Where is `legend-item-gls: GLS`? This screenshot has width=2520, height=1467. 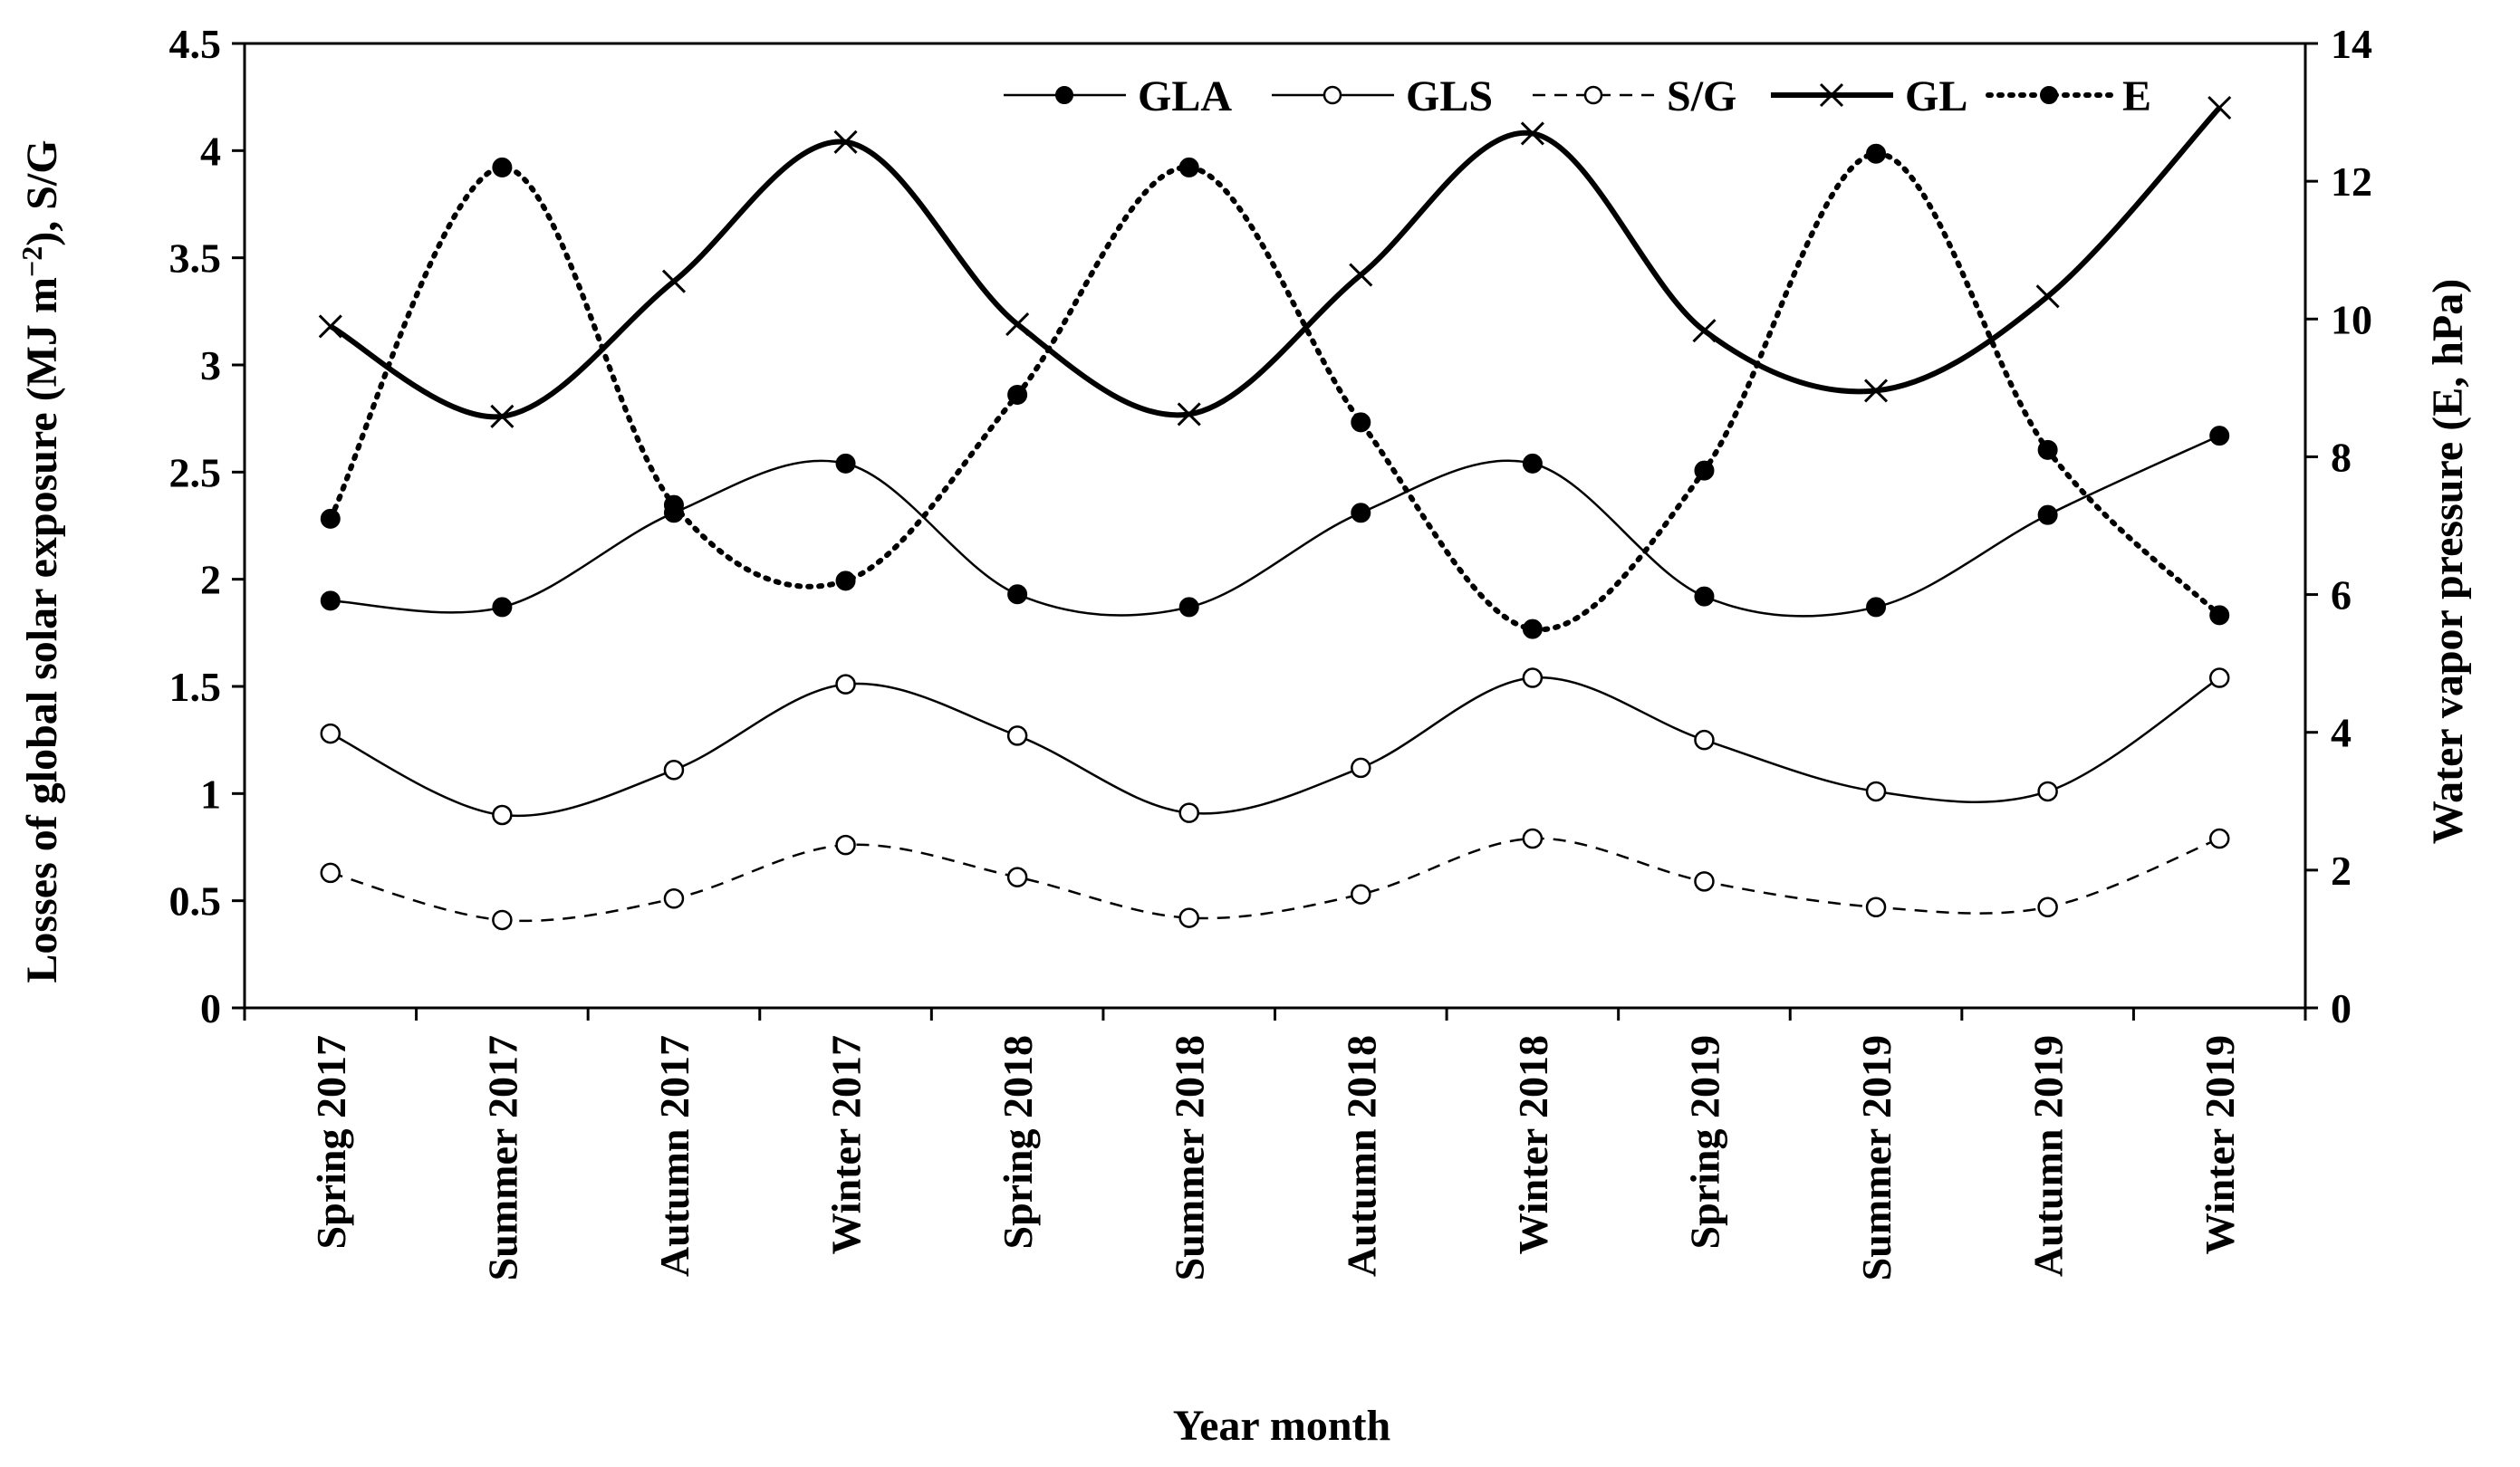
legend-item-gls: GLS is located at coordinates (1383, 96).